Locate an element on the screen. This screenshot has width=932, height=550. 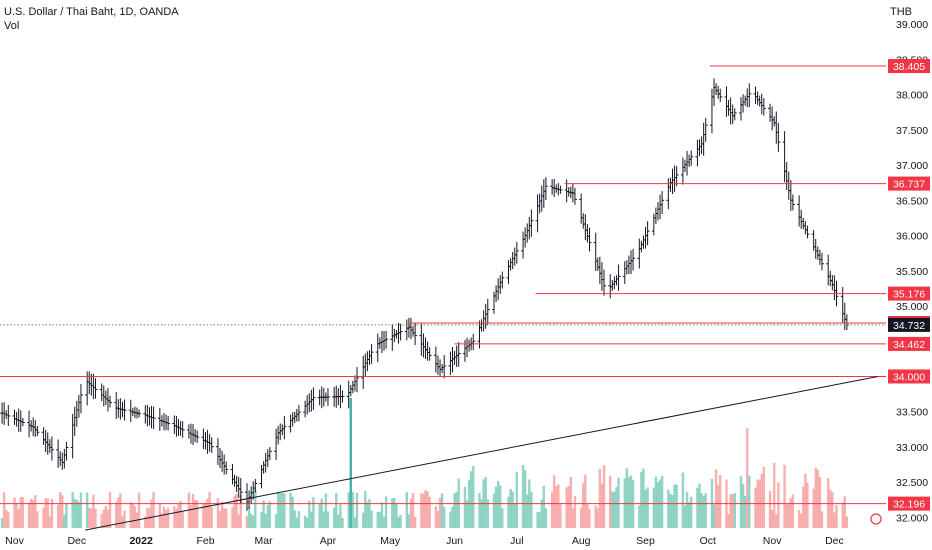
x-tick-label: Sep is located at coordinates (645, 541).